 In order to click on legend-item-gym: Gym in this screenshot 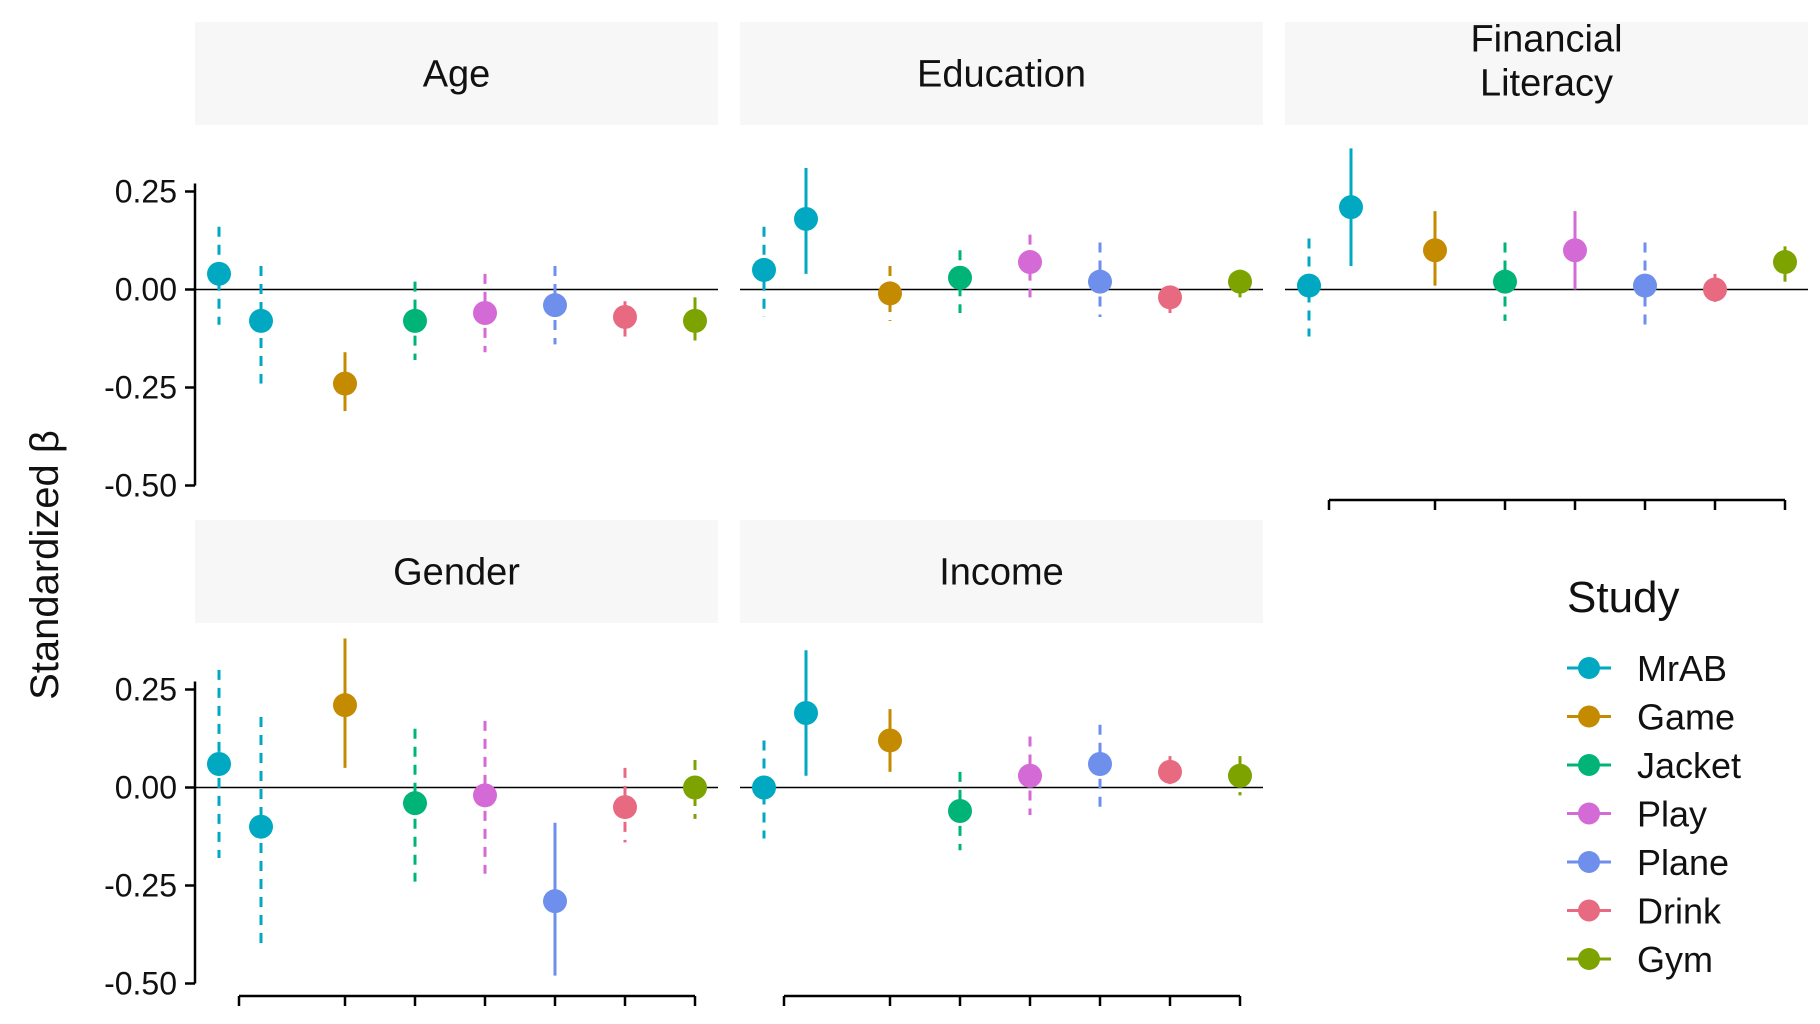, I will do `click(1640, 959)`.